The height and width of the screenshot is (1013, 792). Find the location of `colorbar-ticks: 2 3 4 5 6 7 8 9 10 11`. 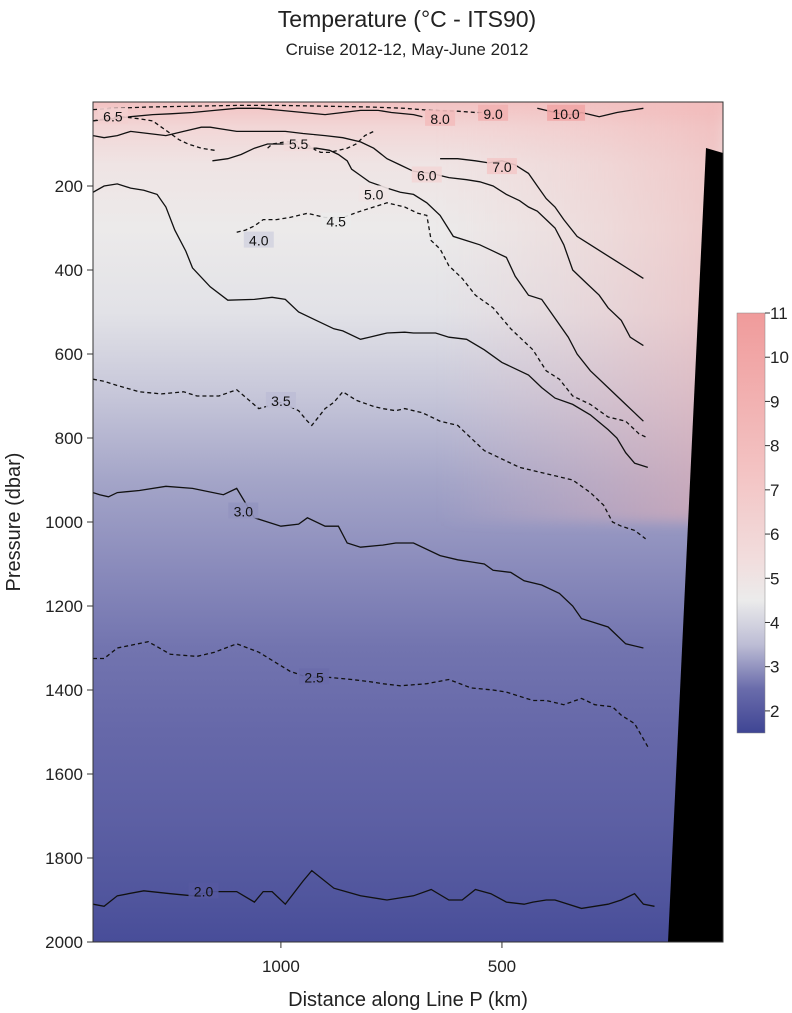

colorbar-ticks: 2 3 4 5 6 7 8 9 10 11 is located at coordinates (777, 512).